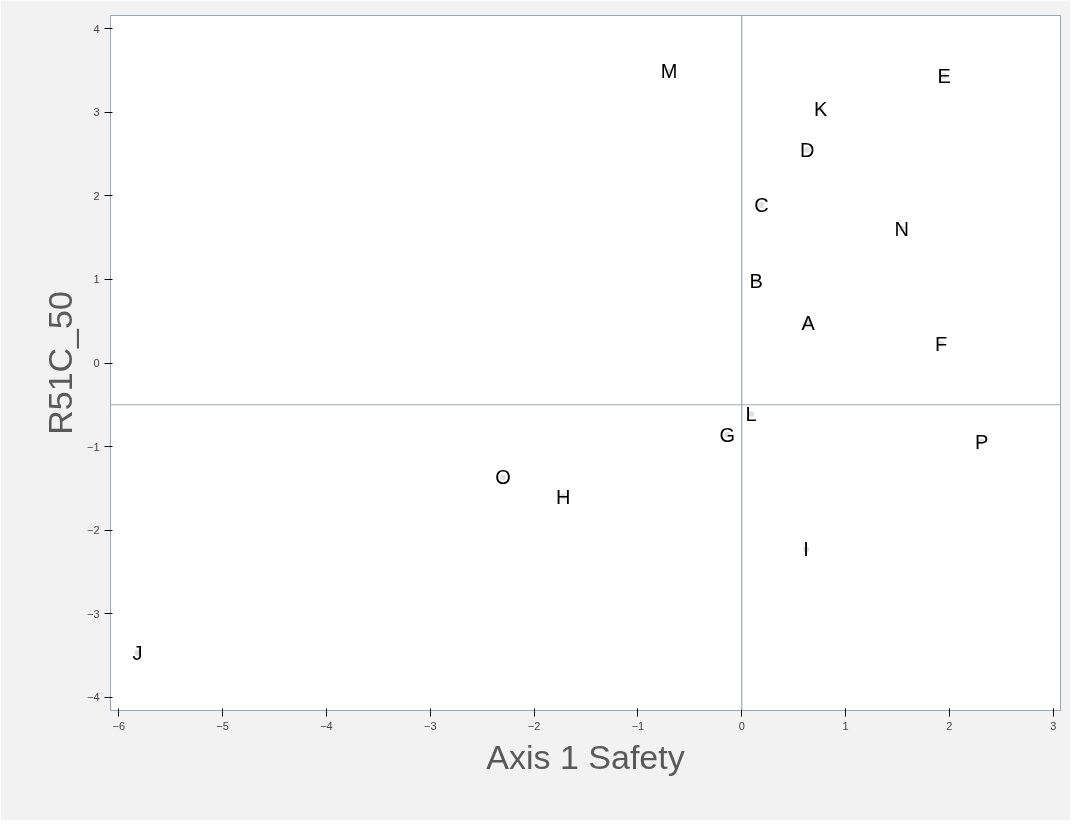 The image size is (1078, 827). I want to click on x-tick-label: −5, so click(222, 725).